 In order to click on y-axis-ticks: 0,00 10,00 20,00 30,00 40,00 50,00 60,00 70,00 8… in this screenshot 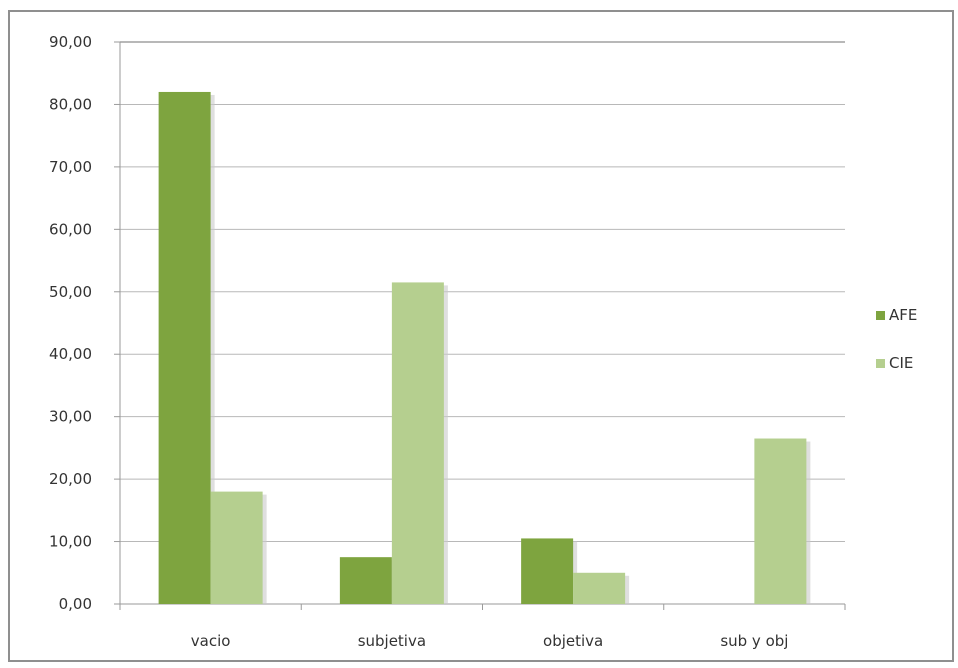, I will do `click(70, 323)`.